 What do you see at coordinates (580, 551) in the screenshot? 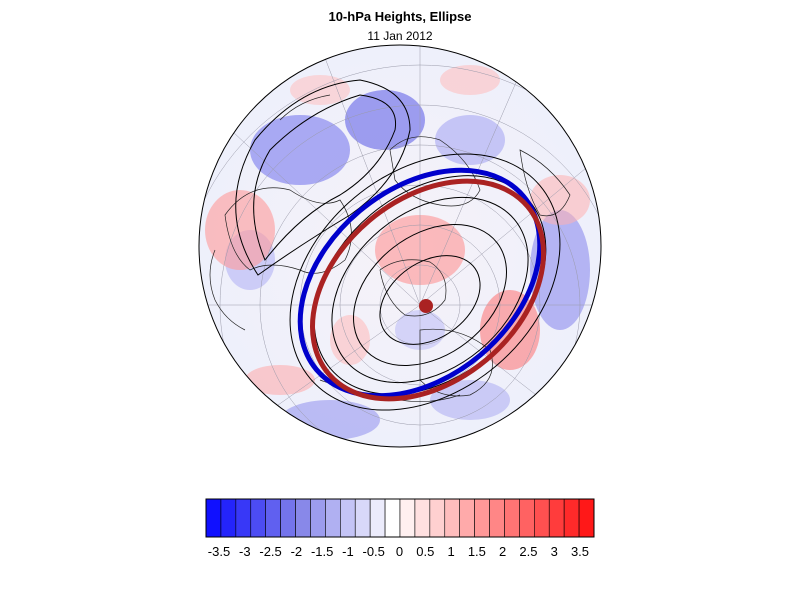
I see `colorbar-tick-label: 3.5` at bounding box center [580, 551].